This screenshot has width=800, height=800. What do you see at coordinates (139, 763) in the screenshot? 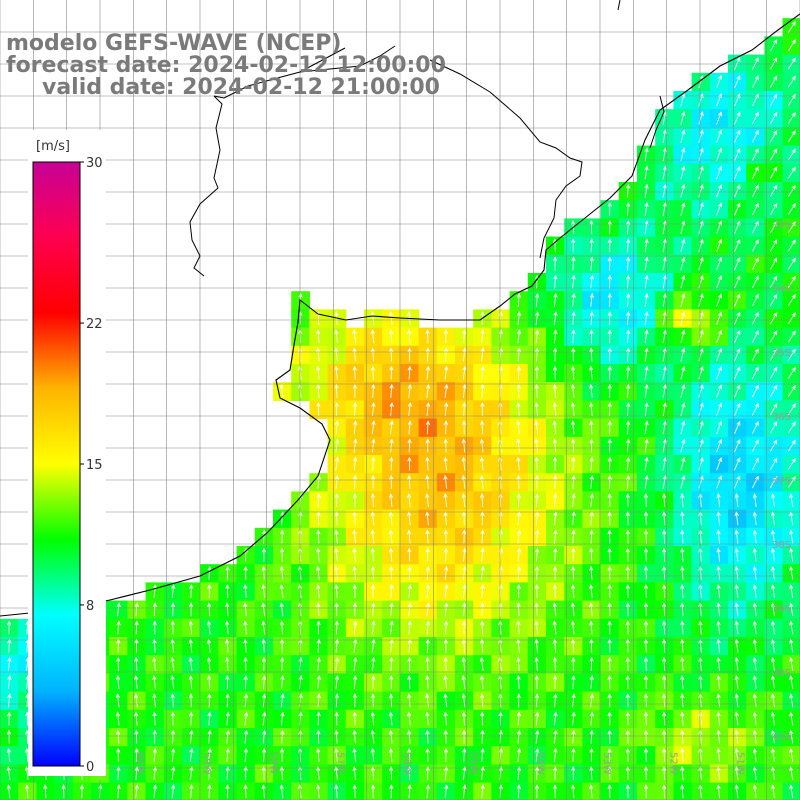
I see `lon-label: 60W` at bounding box center [139, 763].